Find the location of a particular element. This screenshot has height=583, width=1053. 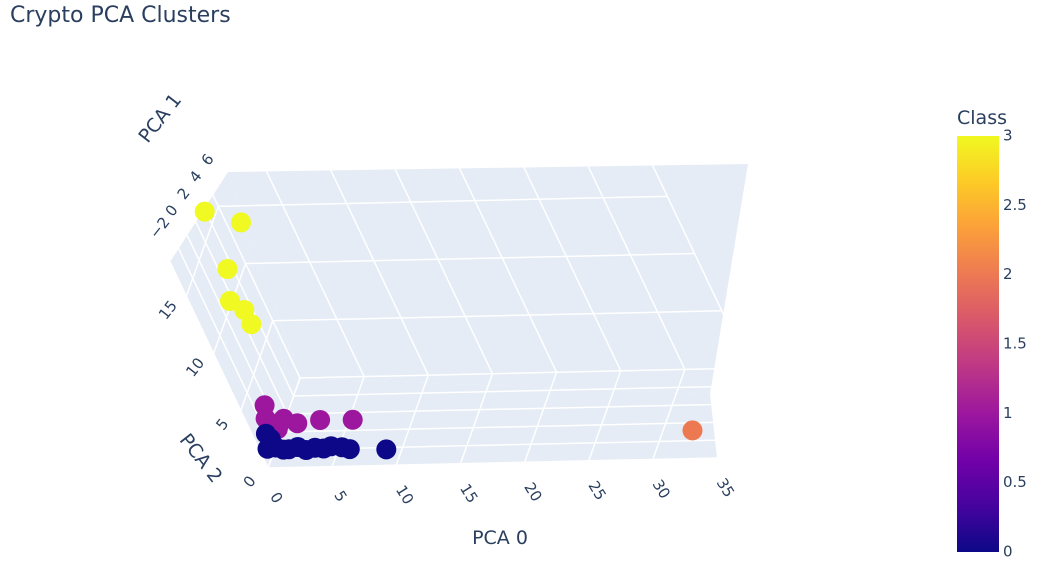

colorbar-title: Class is located at coordinates (982, 118).